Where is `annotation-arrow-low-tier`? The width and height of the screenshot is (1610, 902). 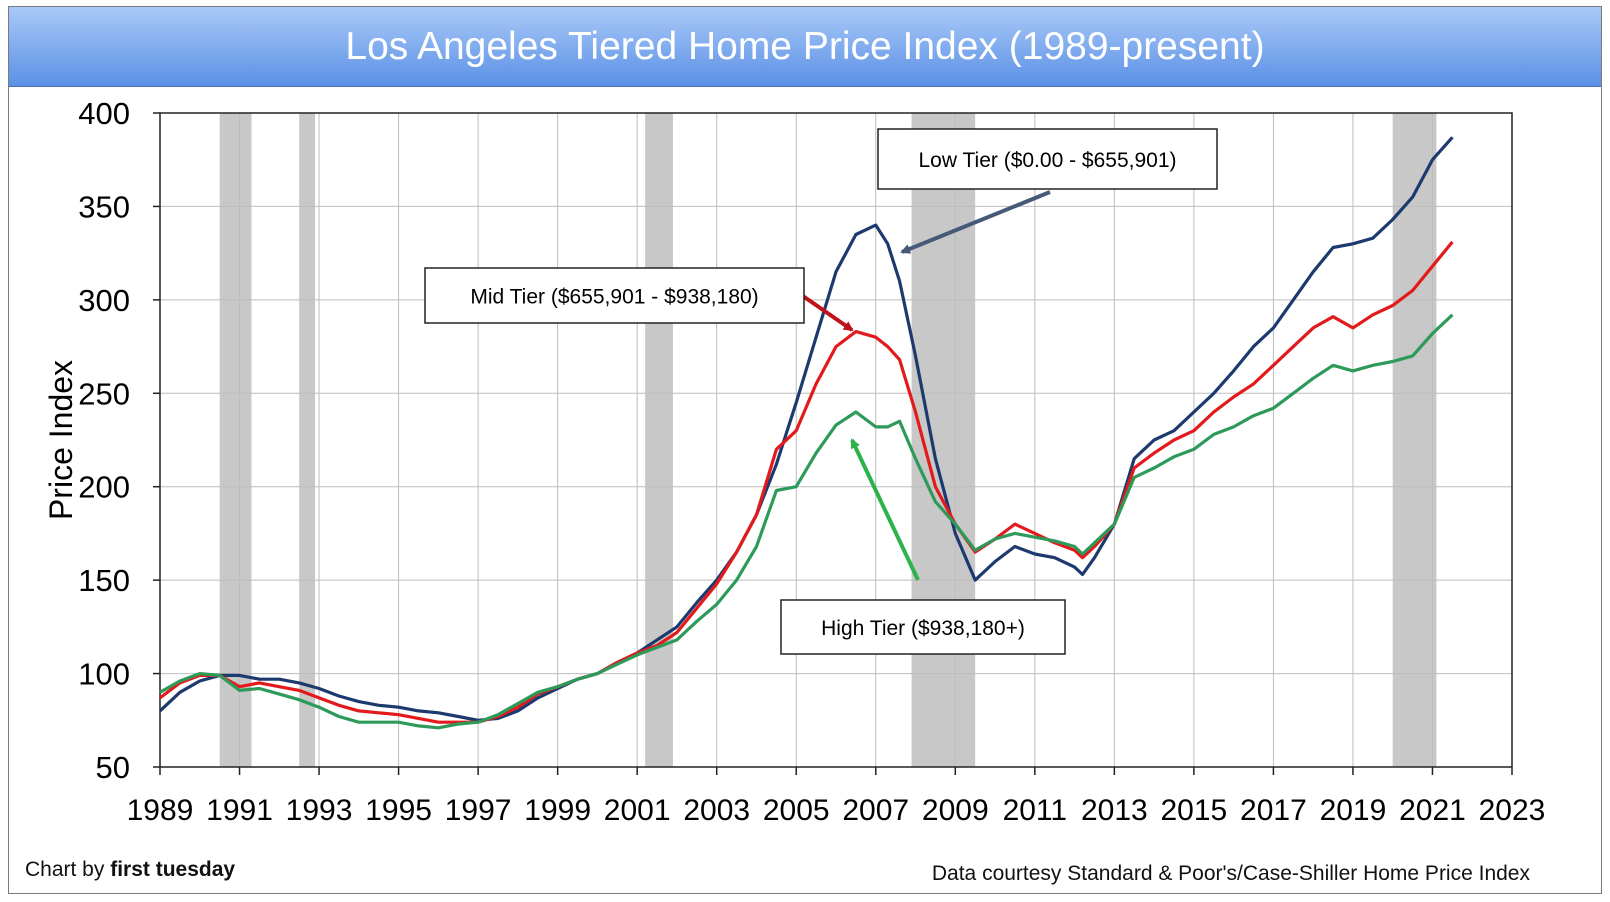 annotation-arrow-low-tier is located at coordinates (975, 222).